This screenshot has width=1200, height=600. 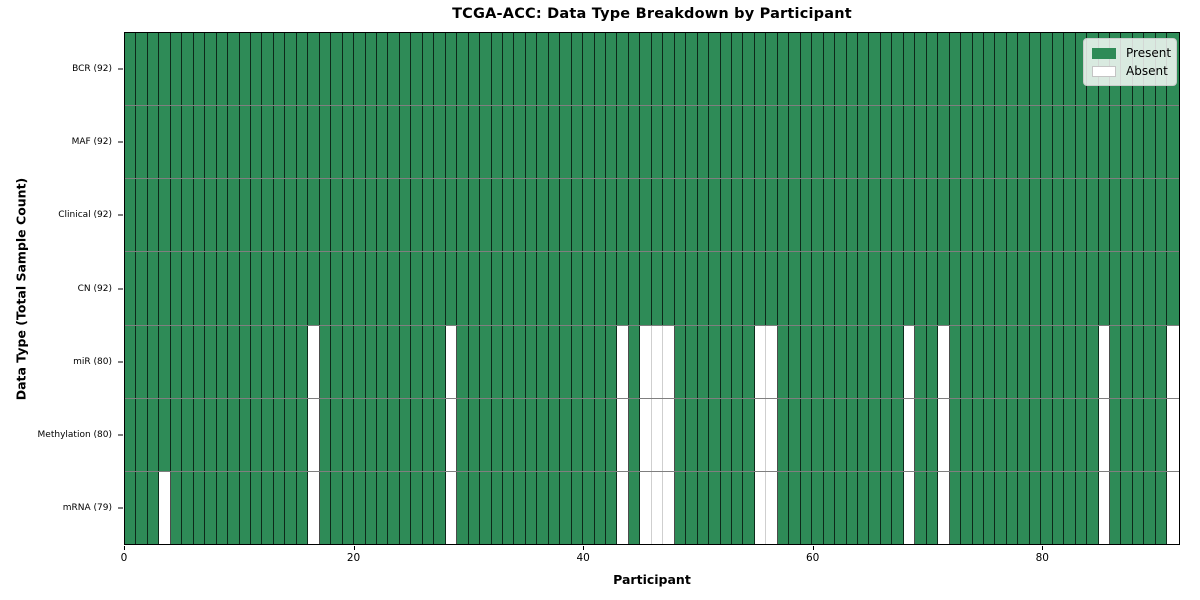 I want to click on legend: Present Absent, so click(x=1130, y=62).